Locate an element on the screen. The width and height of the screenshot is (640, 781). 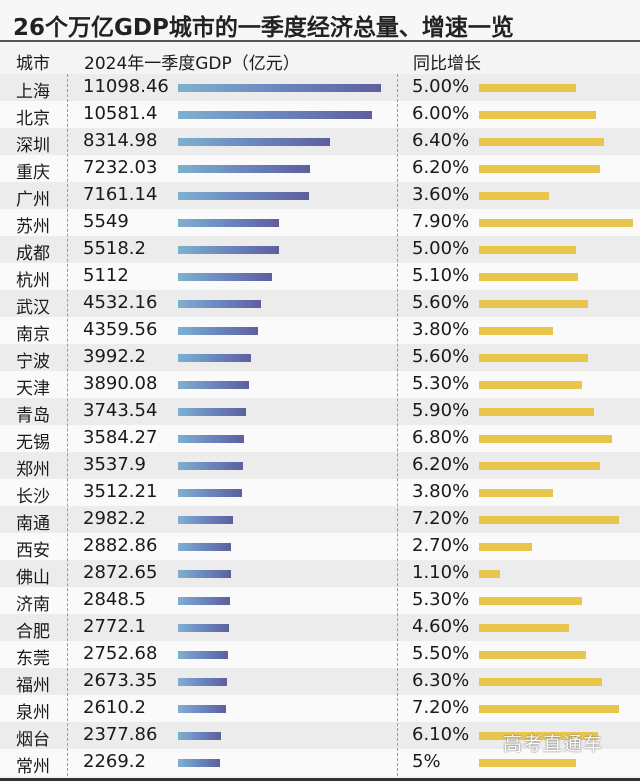
header-growth: 同比增长 is located at coordinates (447, 64).